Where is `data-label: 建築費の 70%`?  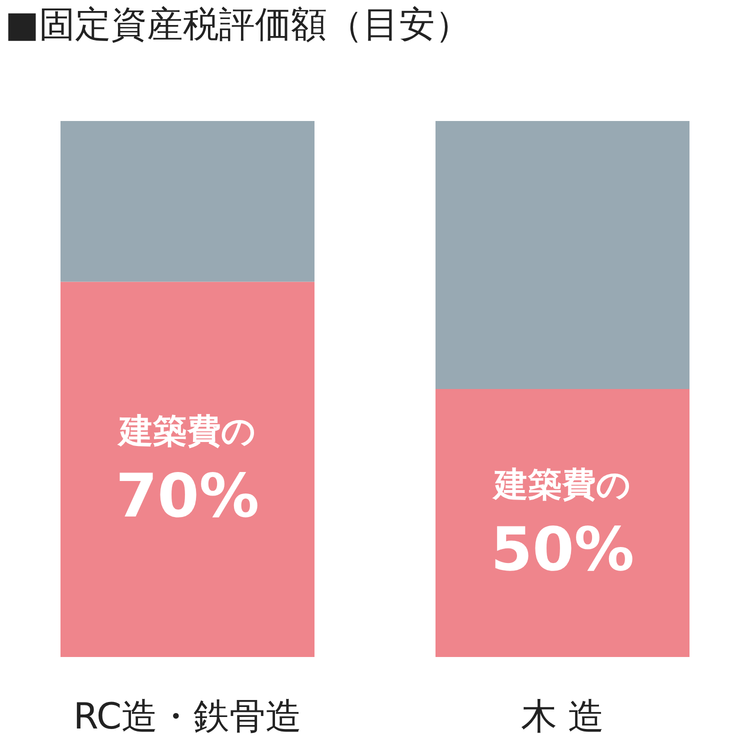
data-label: 建築費の 70% is located at coordinates (188, 471).